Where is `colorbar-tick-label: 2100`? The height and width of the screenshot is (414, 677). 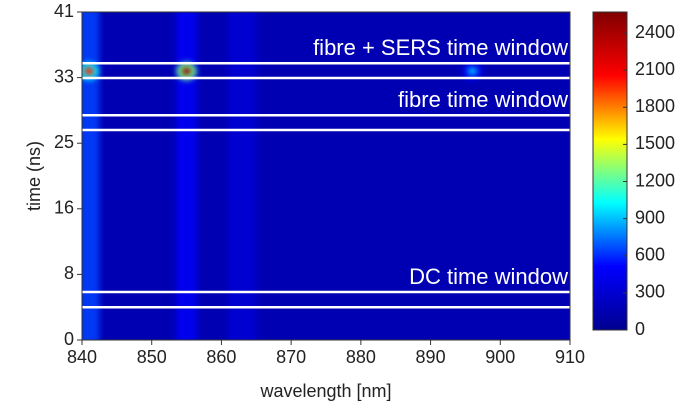
colorbar-tick-label: 2100 is located at coordinates (655, 69).